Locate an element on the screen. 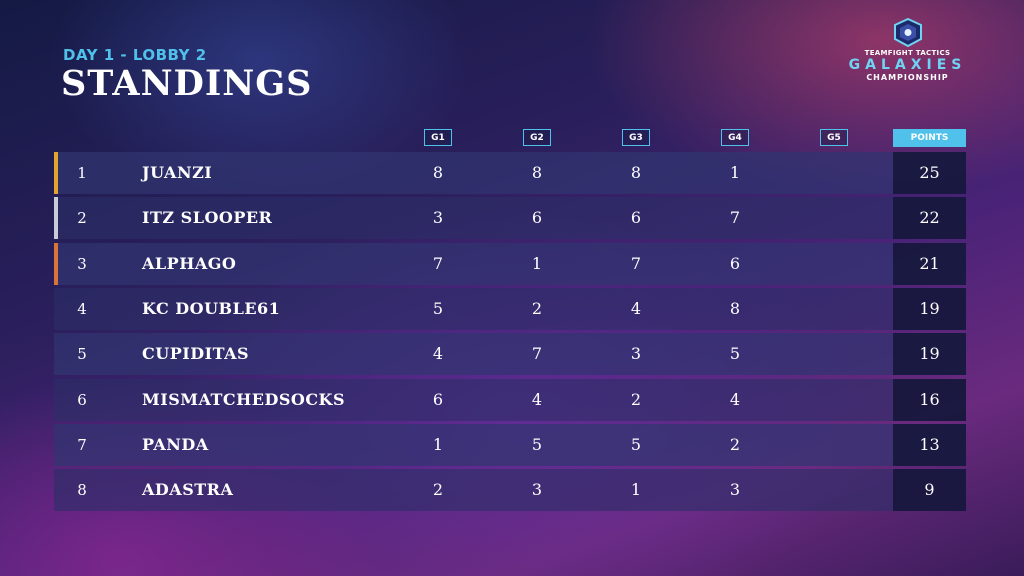 This screenshot has width=1024, height=576. table-row: 3 ALPHAGO 7 1 7 6 21 is located at coordinates (510, 263).